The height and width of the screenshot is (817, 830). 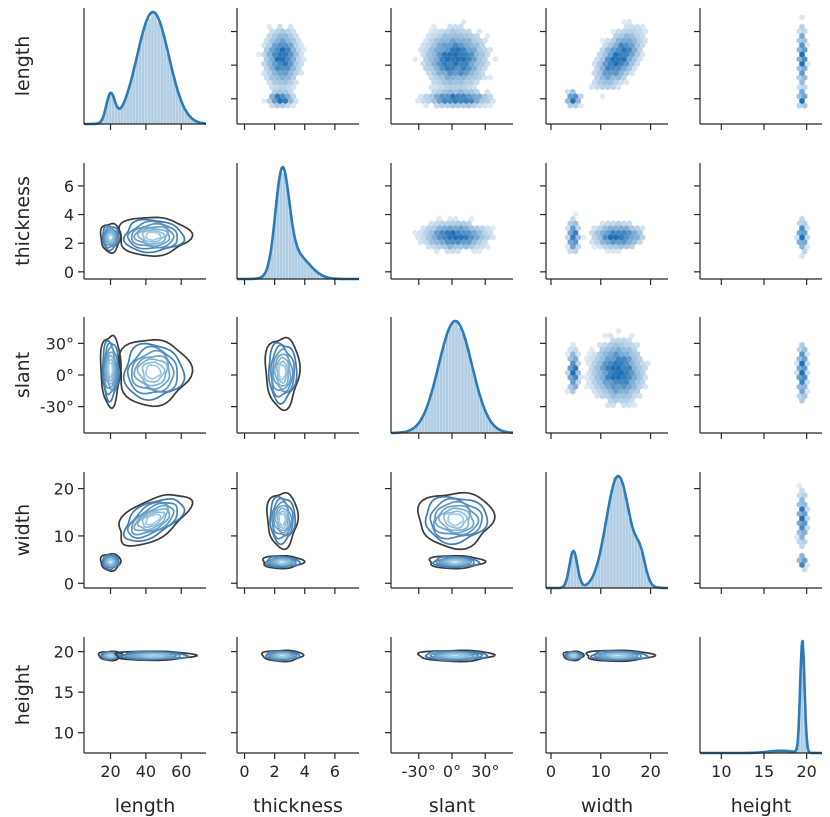 What do you see at coordinates (244, 771) in the screenshot?
I see `x-tick-label: 0` at bounding box center [244, 771].